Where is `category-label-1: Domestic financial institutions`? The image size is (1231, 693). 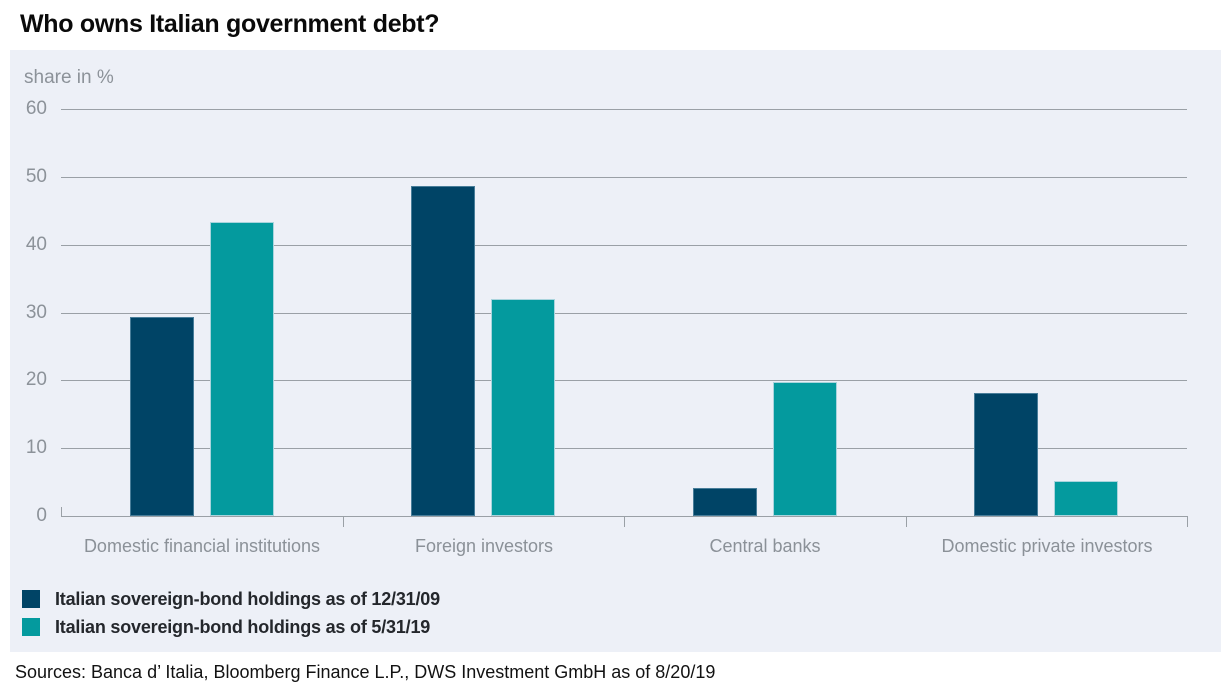 category-label-1: Domestic financial institutions is located at coordinates (202, 546).